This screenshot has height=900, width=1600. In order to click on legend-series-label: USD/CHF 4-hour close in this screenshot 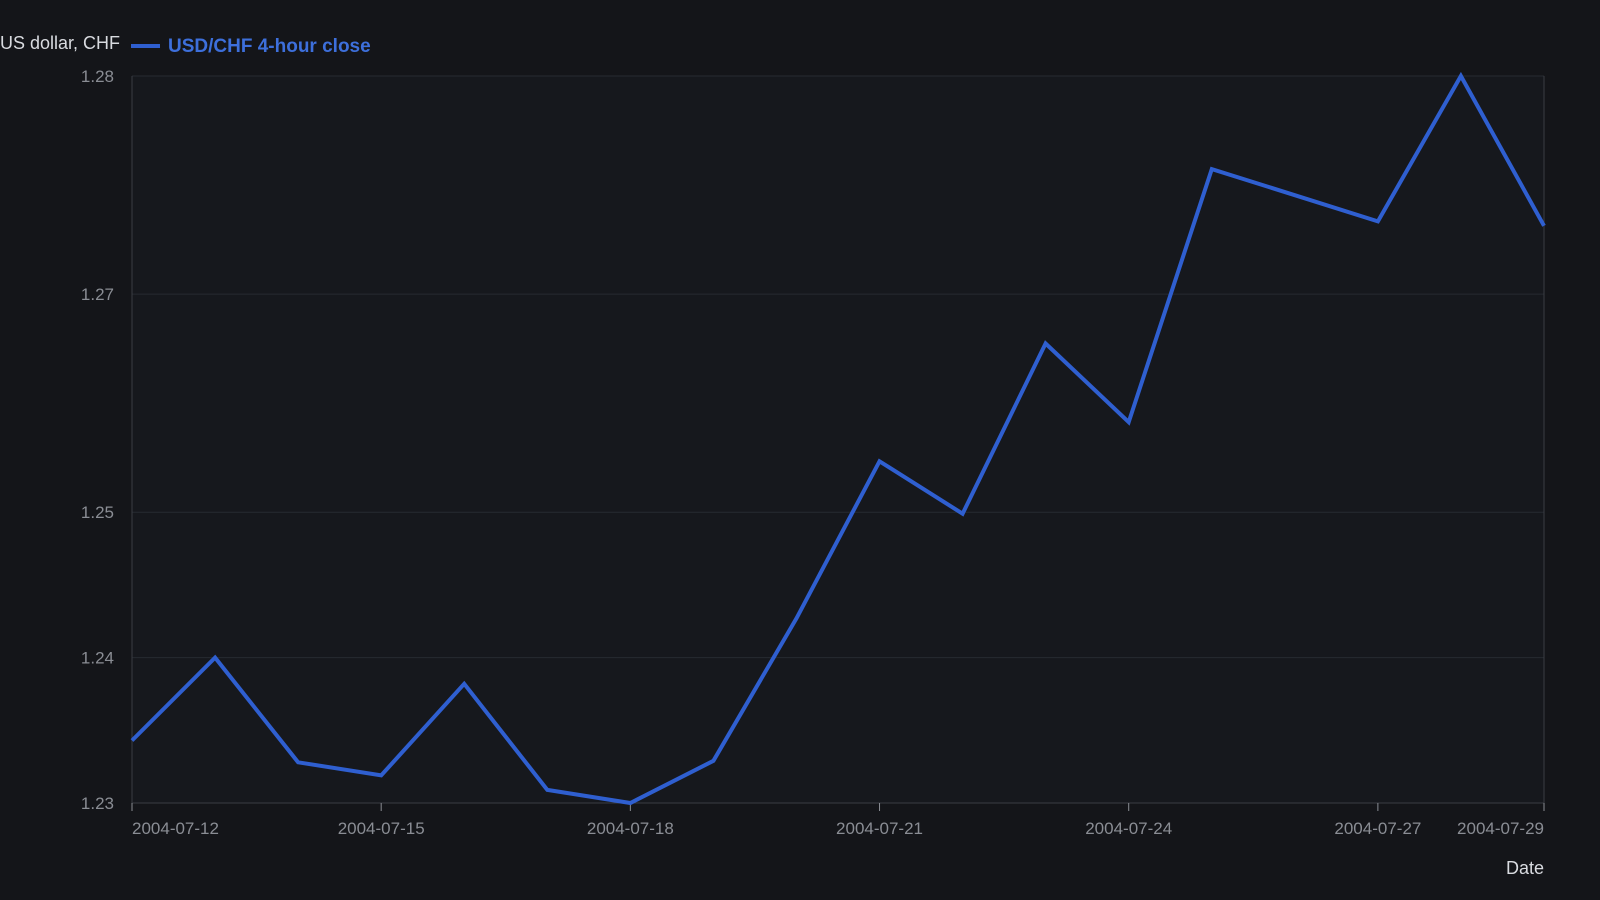, I will do `click(269, 46)`.